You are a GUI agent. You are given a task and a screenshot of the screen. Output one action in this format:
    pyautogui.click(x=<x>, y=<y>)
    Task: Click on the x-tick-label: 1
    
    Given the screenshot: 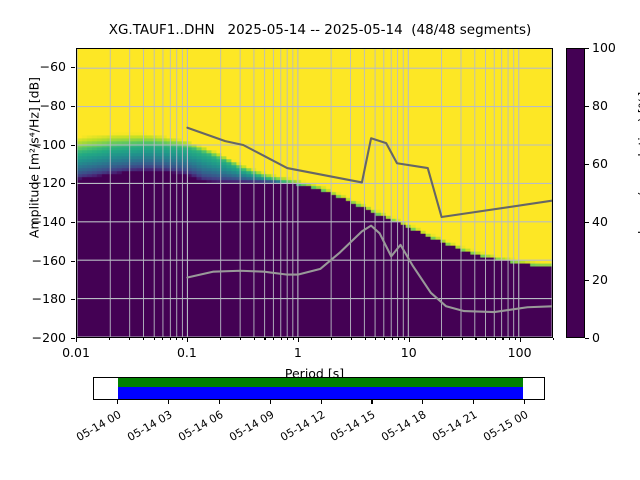 What is the action you would take?
    pyautogui.click(x=297, y=352)
    